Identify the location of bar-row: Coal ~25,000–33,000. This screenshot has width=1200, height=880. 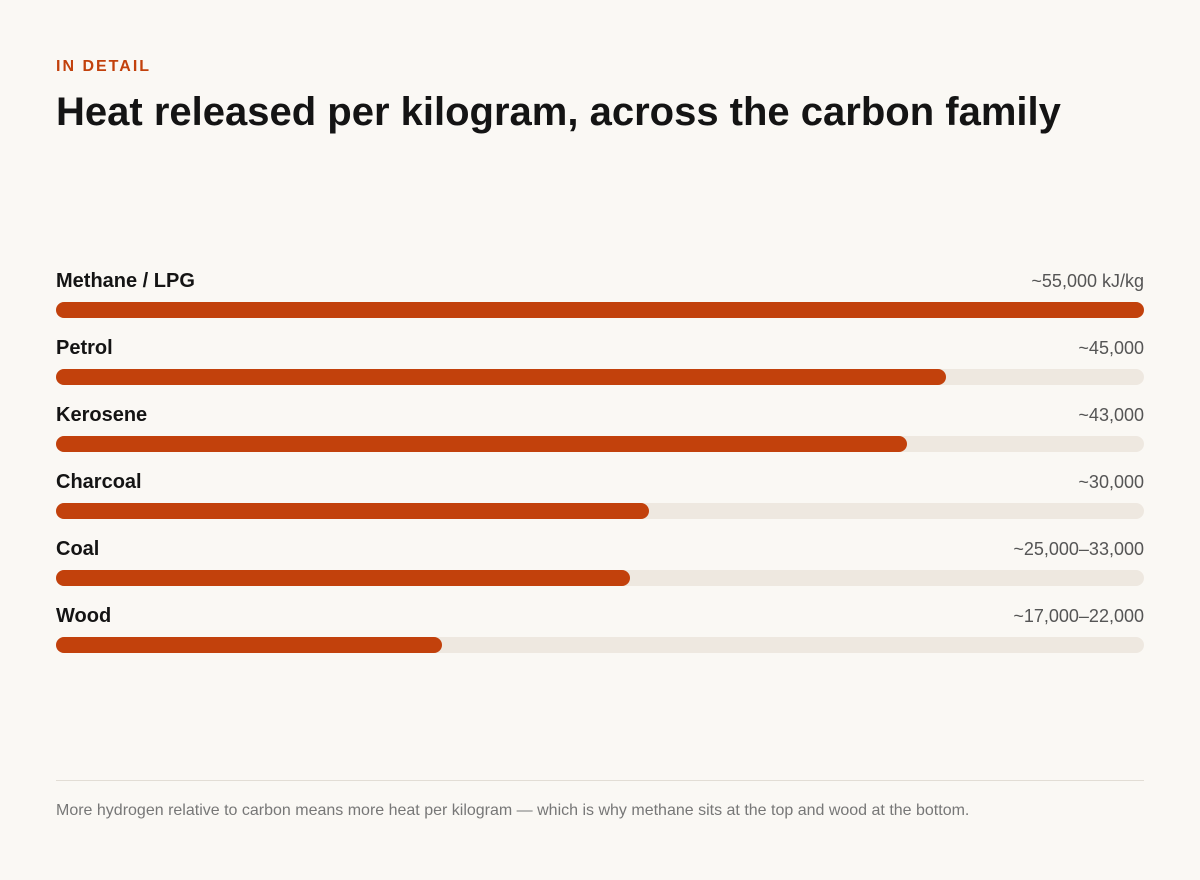
(600, 569).